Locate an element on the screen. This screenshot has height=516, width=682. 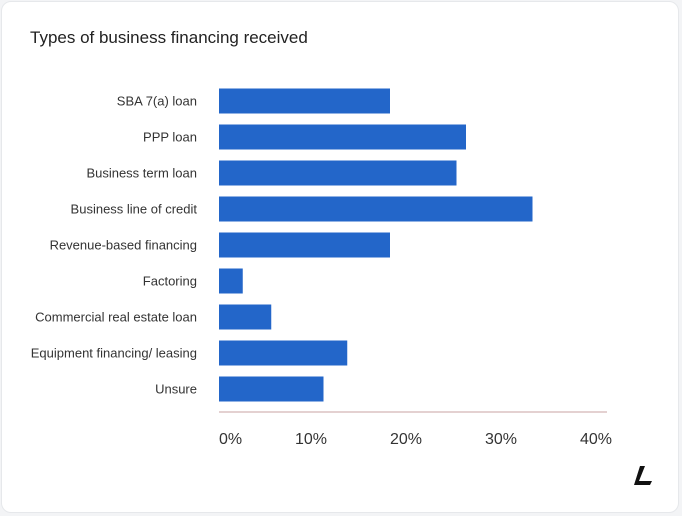
category-label-4: Revenue-based financing is located at coordinates (123, 245).